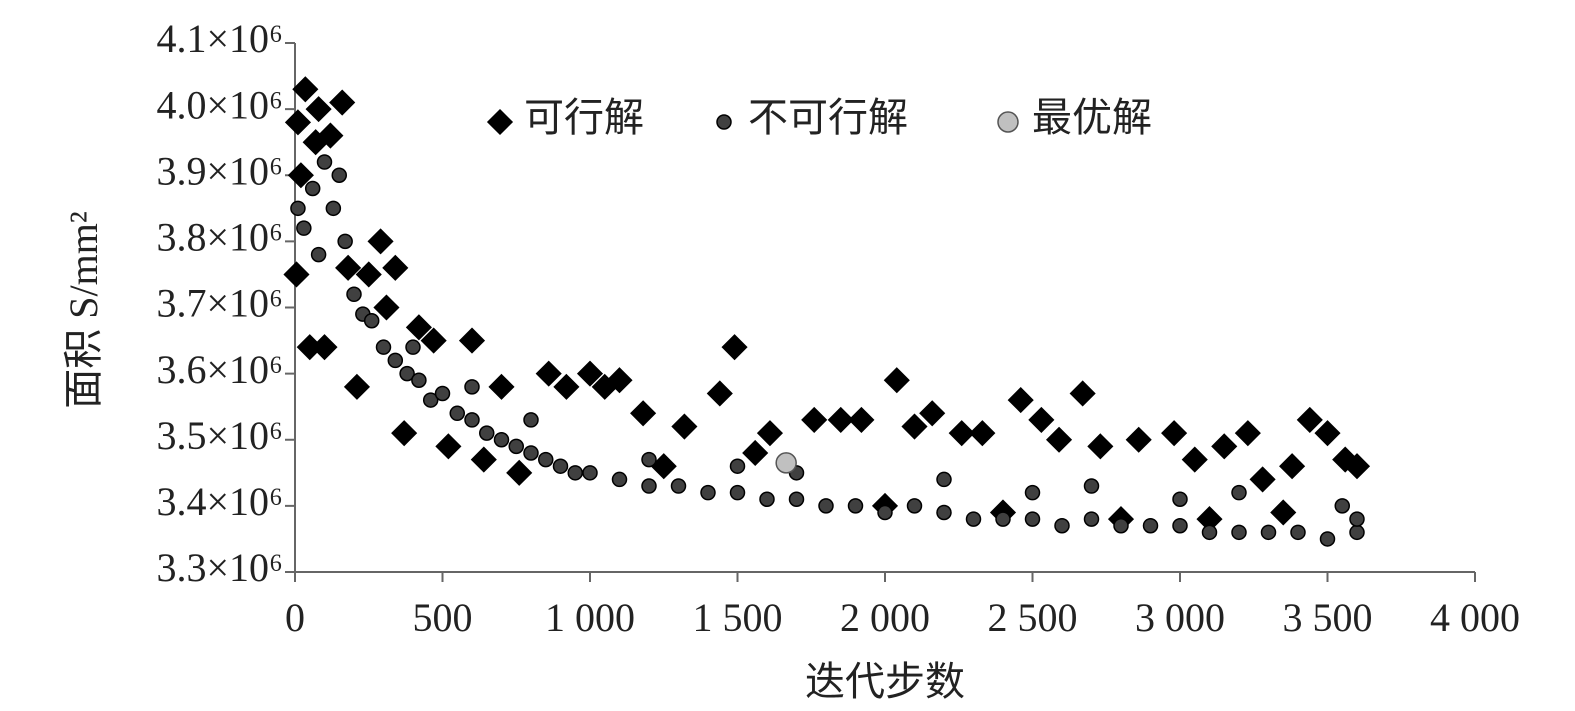  Describe the element at coordinates (584, 117) in the screenshot. I see `legend-label: 可行解` at that location.